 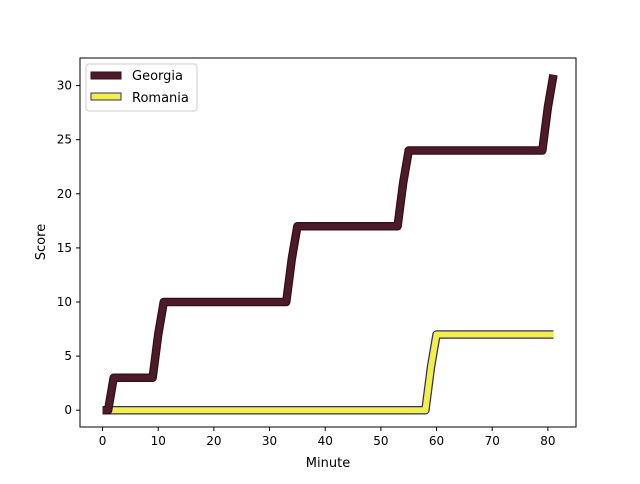 I want to click on x-tick-label: 0, so click(x=103, y=441).